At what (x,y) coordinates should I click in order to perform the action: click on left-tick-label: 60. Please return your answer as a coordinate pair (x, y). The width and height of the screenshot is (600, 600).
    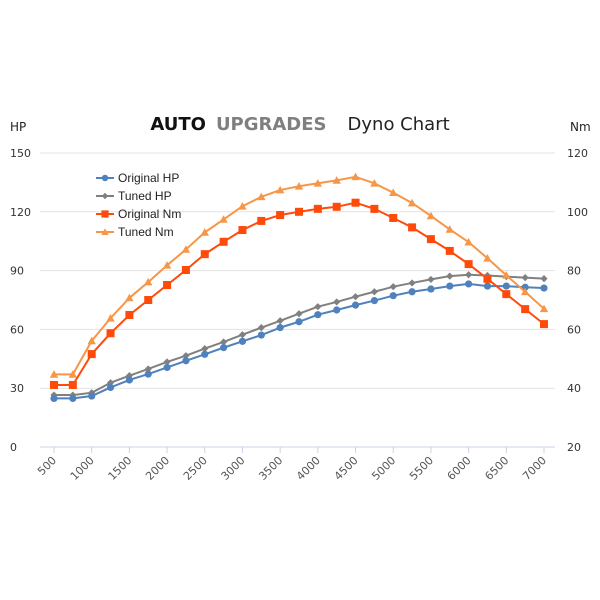
    Looking at the image, I should click on (17, 329).